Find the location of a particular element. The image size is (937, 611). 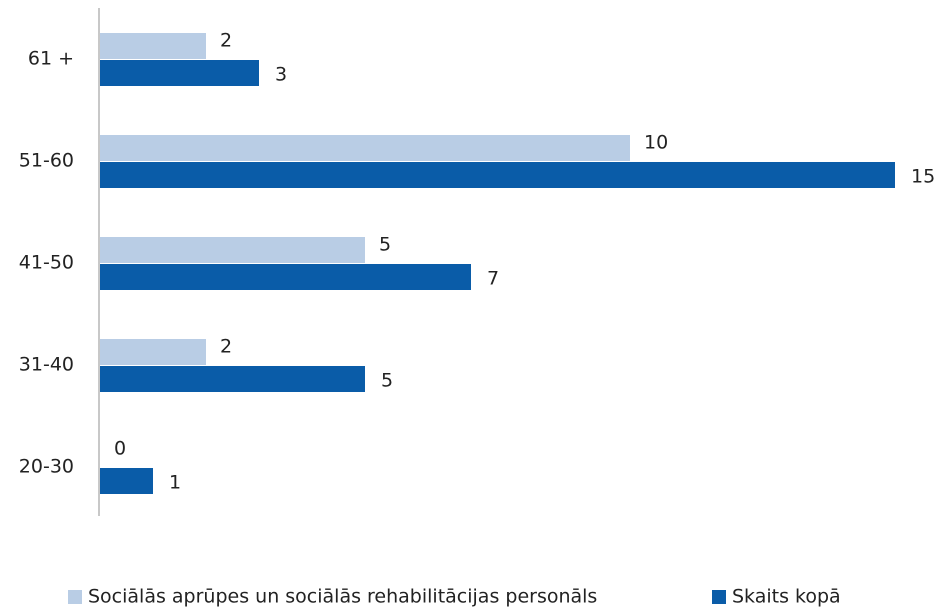

y-tick-label: 41-50 is located at coordinates (46, 263).